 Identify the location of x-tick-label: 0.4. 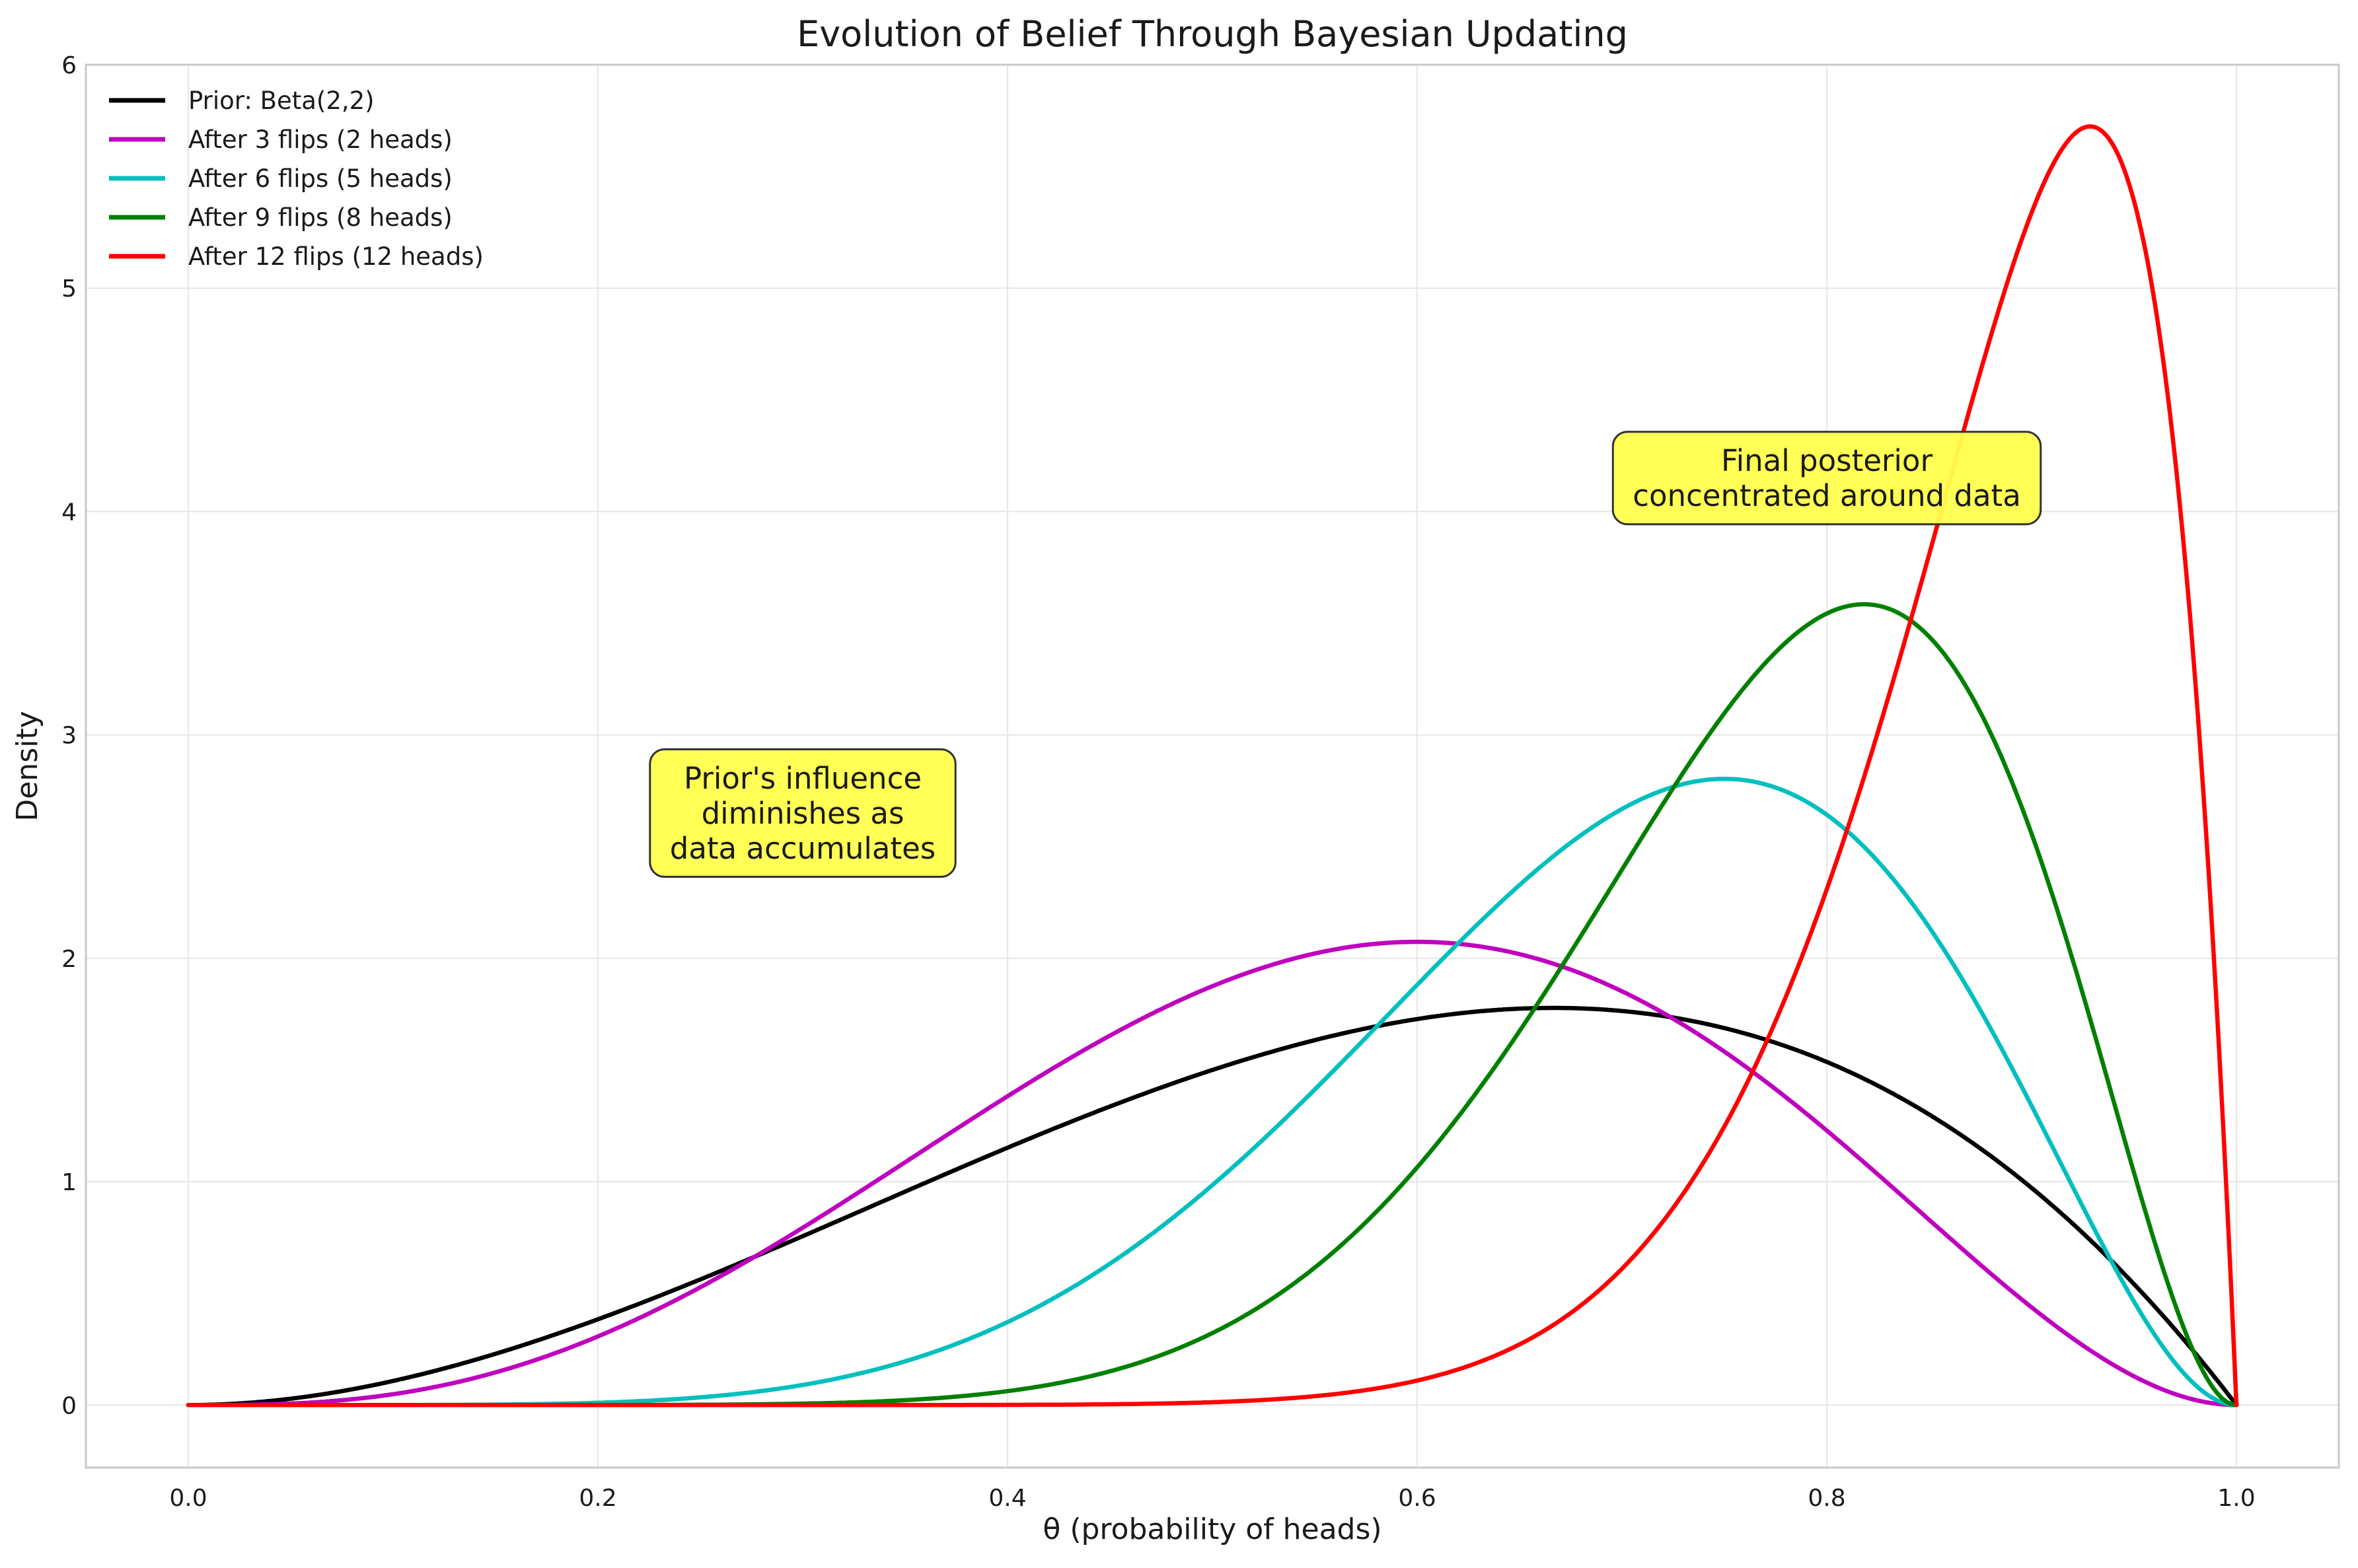
(1007, 1498).